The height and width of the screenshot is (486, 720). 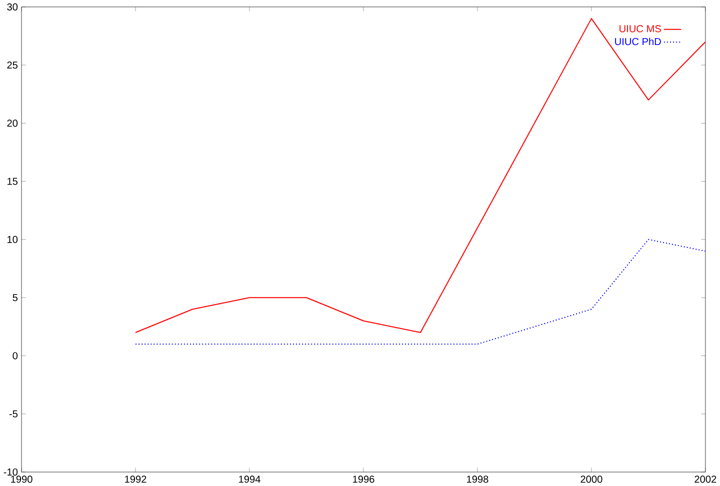 I want to click on x-tick-label: 2000, so click(x=591, y=479).